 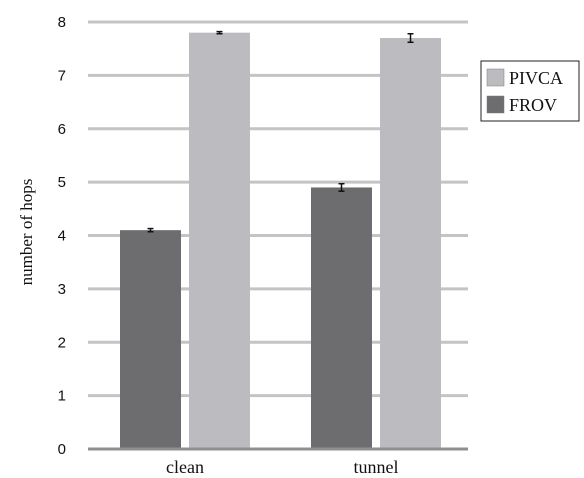 What do you see at coordinates (495, 104) in the screenshot?
I see `legend-swatch-frov` at bounding box center [495, 104].